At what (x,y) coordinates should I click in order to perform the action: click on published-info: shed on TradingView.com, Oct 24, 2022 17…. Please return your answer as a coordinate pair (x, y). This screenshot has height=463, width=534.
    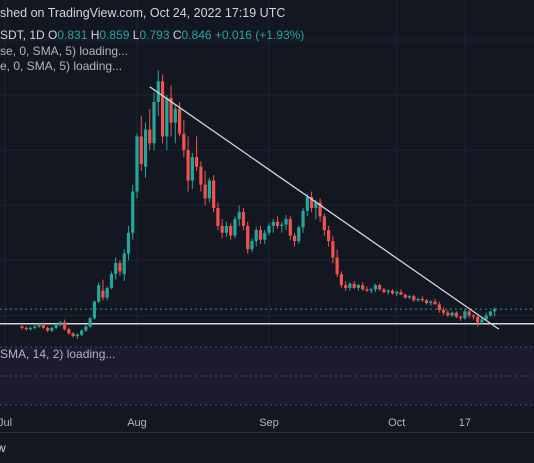
    Looking at the image, I should click on (143, 13).